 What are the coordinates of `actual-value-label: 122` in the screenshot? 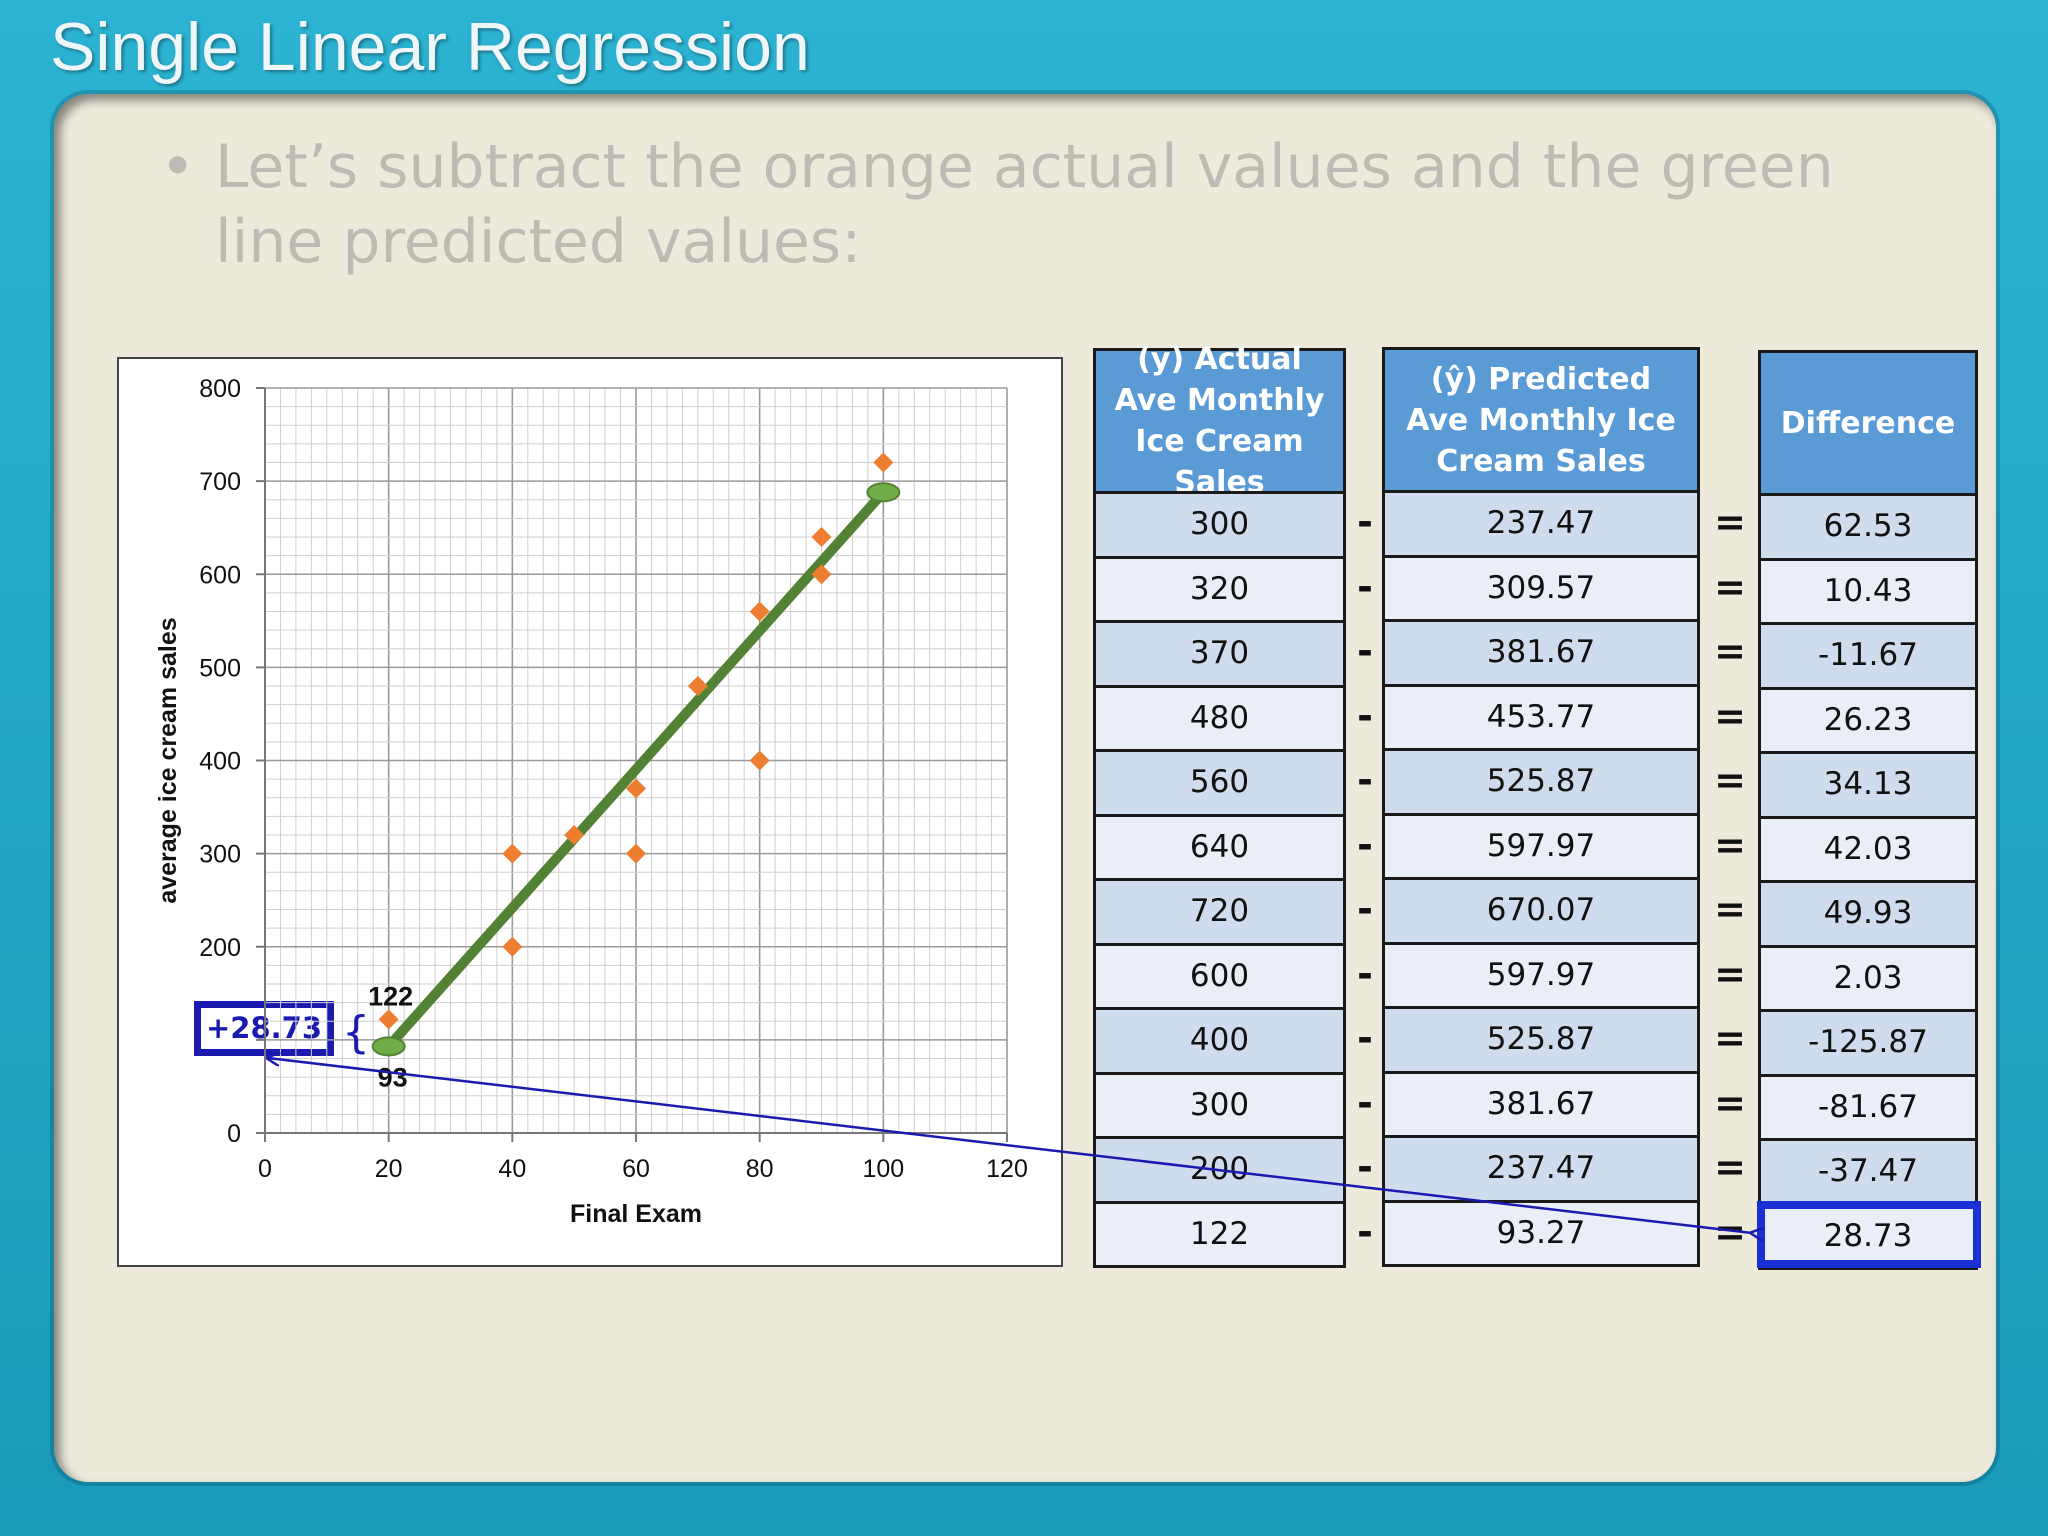 It's located at (390, 996).